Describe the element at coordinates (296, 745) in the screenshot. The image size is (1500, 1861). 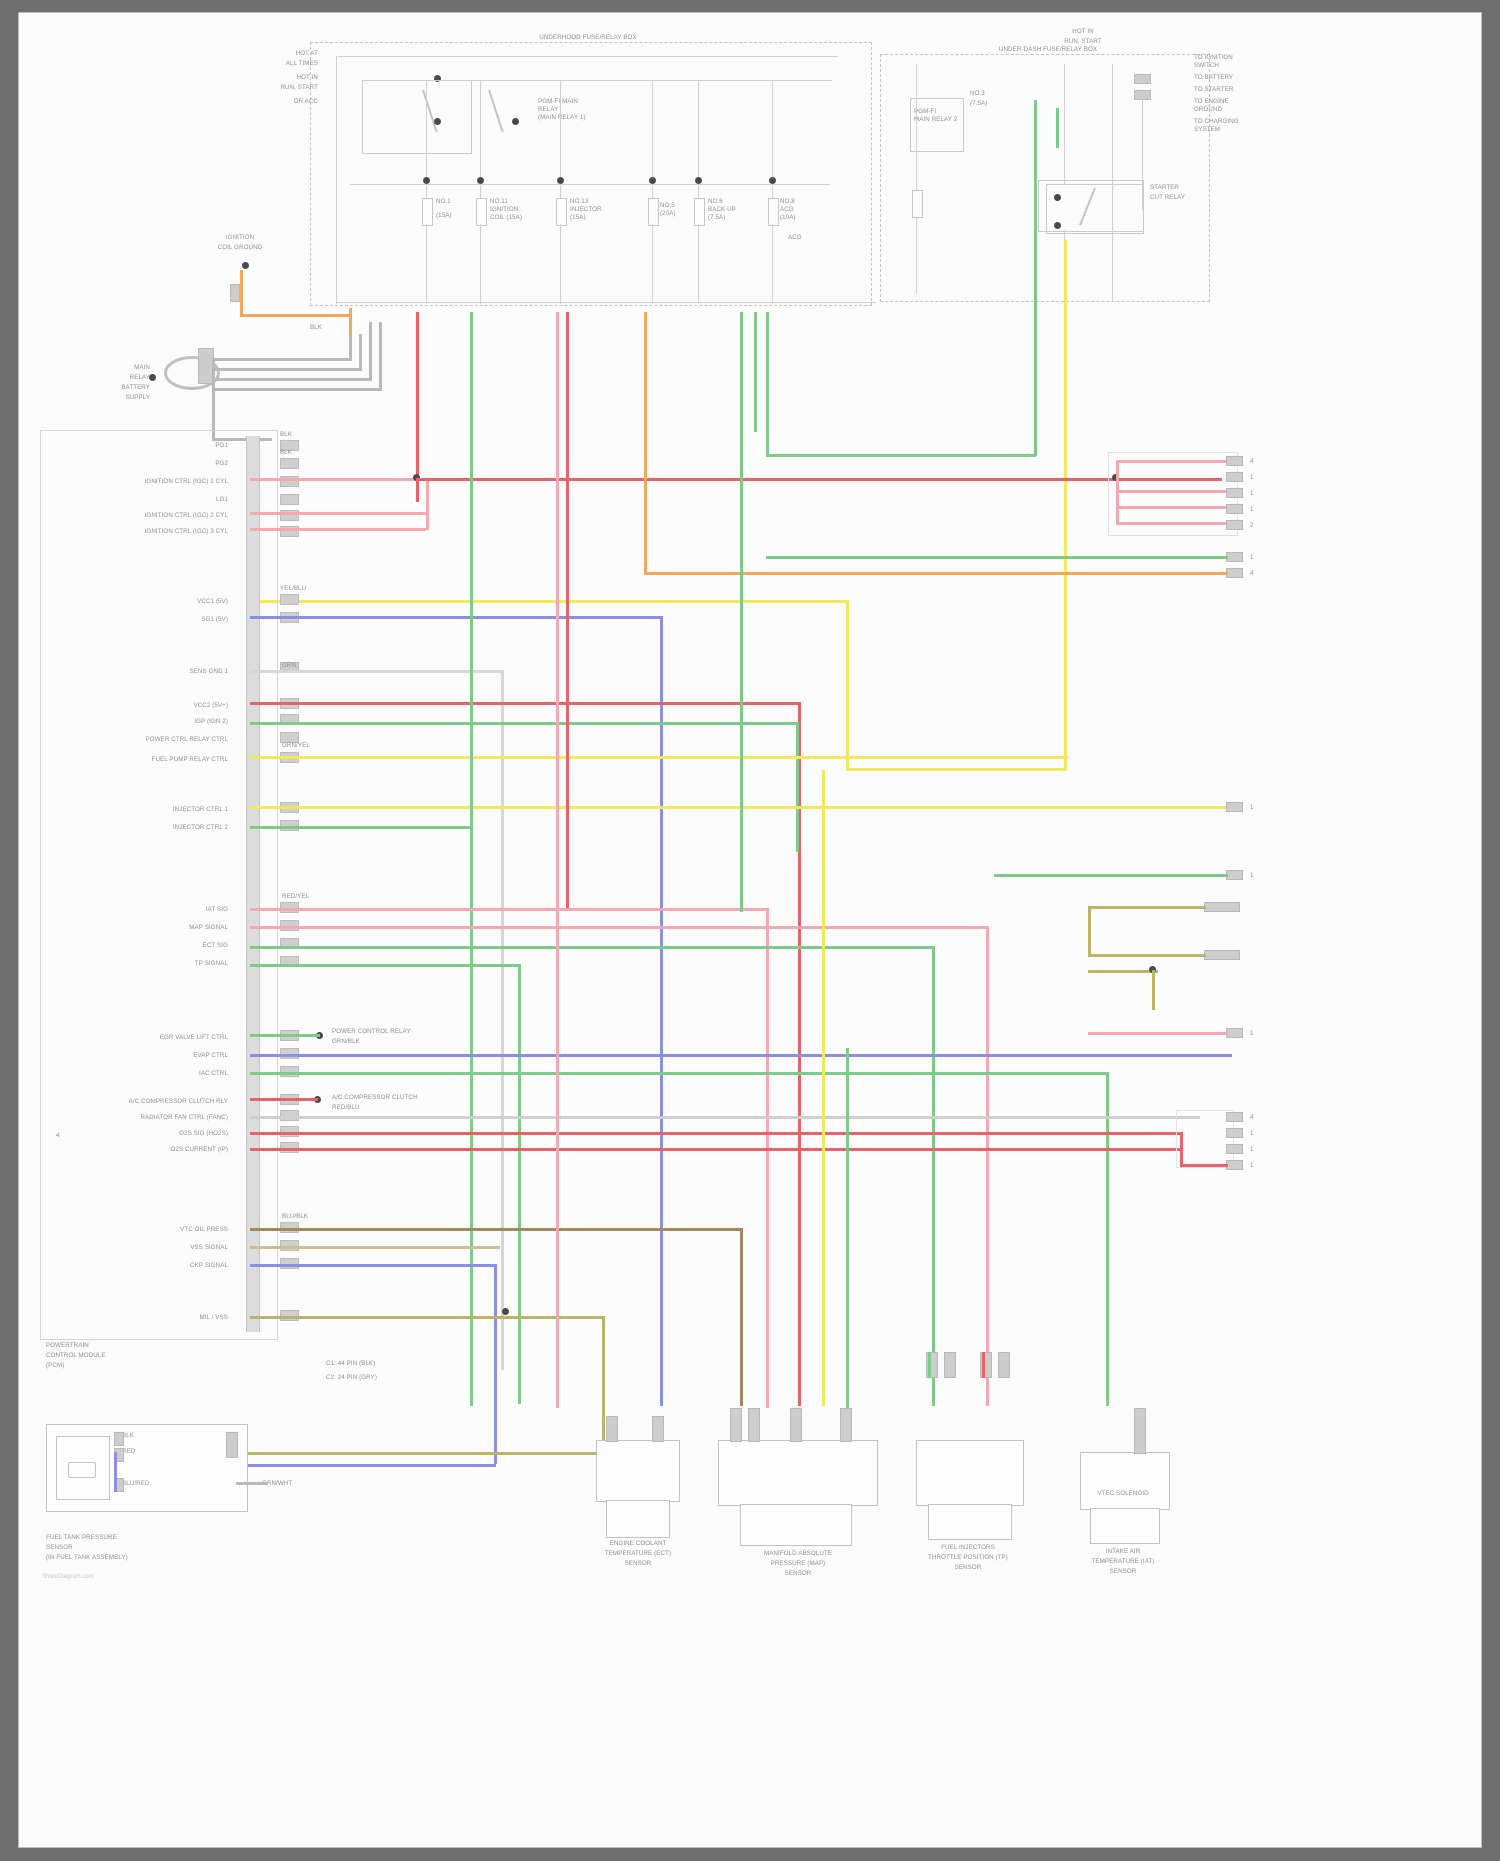
I see `pcm-pin-color-11: GRN/YEL` at that location.